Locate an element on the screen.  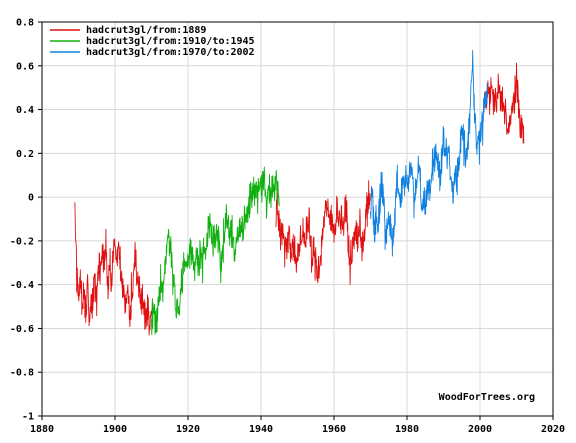
x-tick-label: 1920 is located at coordinates (188, 429).